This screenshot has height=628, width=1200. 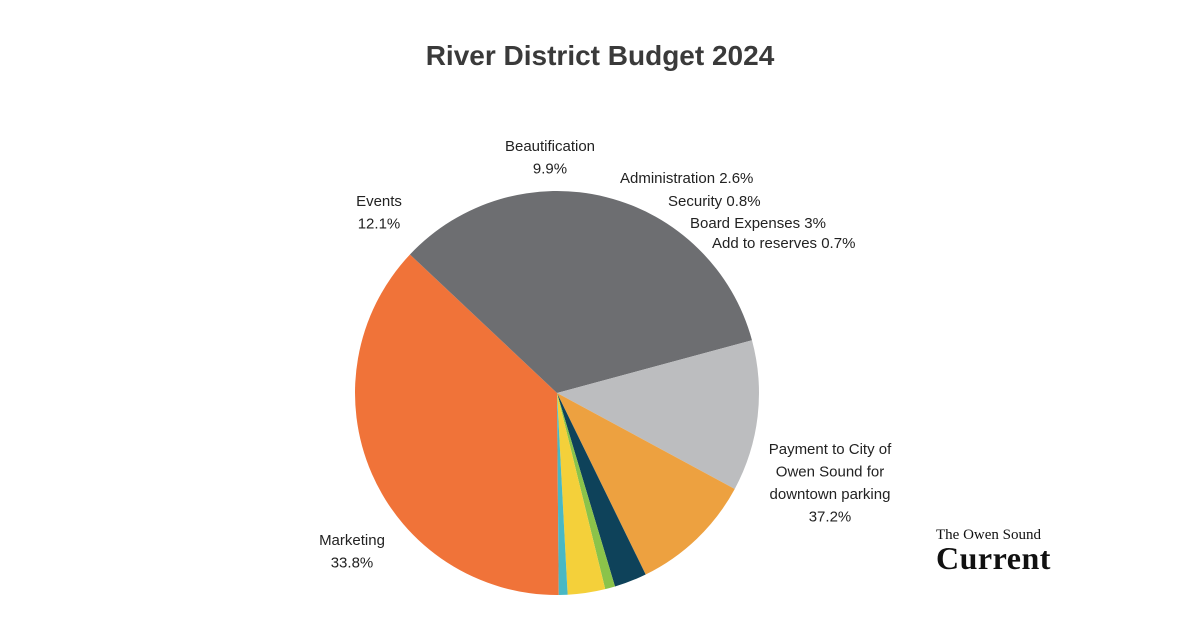 I want to click on slice-label-line: 33.8%, so click(x=352, y=563).